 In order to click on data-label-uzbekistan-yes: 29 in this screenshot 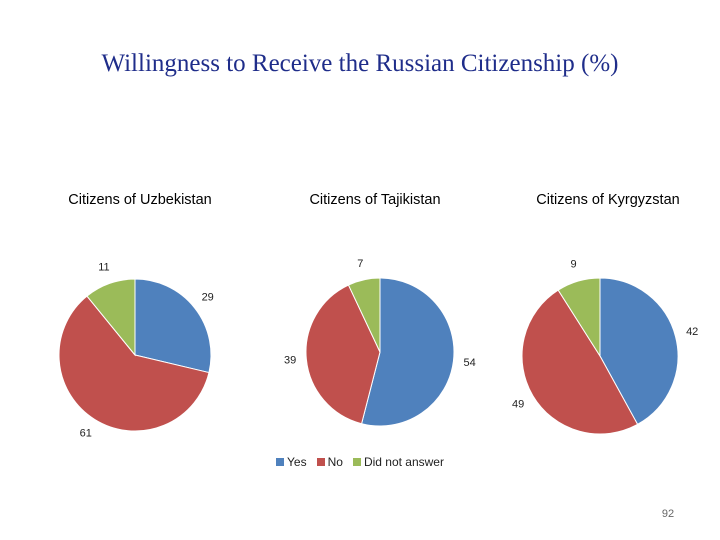, I will do `click(208, 297)`.